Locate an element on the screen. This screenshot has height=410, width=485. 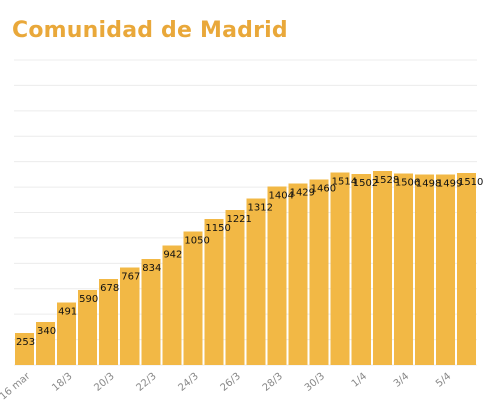
x-tick-label: 30/3 is located at coordinates (315, 382).